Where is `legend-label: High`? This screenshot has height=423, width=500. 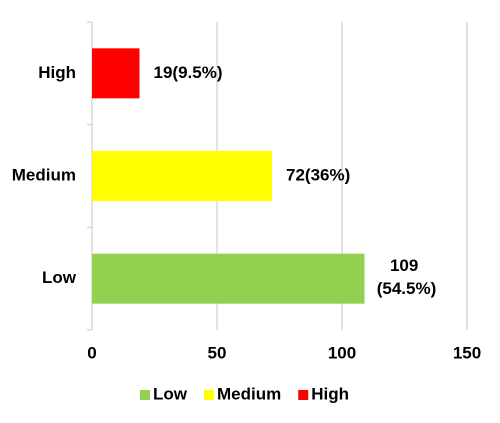 legend-label: High is located at coordinates (330, 393).